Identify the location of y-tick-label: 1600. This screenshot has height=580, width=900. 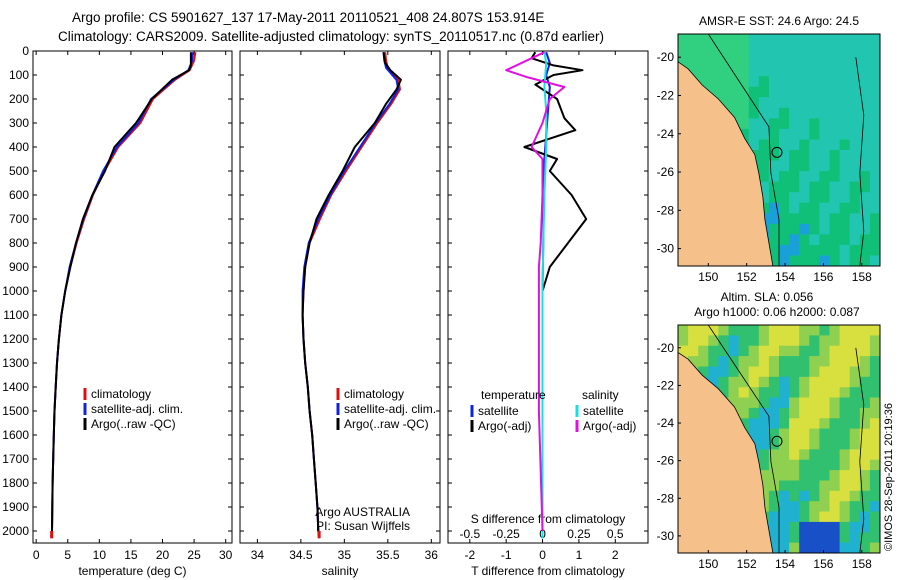
(15, 435).